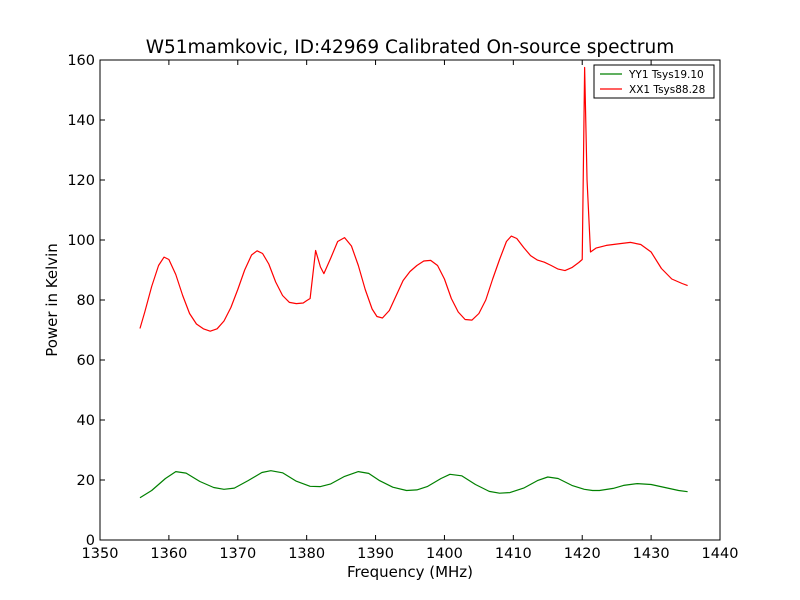 The height and width of the screenshot is (600, 800). Describe the element at coordinates (237, 554) in the screenshot. I see `x-tick-label: 1370` at that location.